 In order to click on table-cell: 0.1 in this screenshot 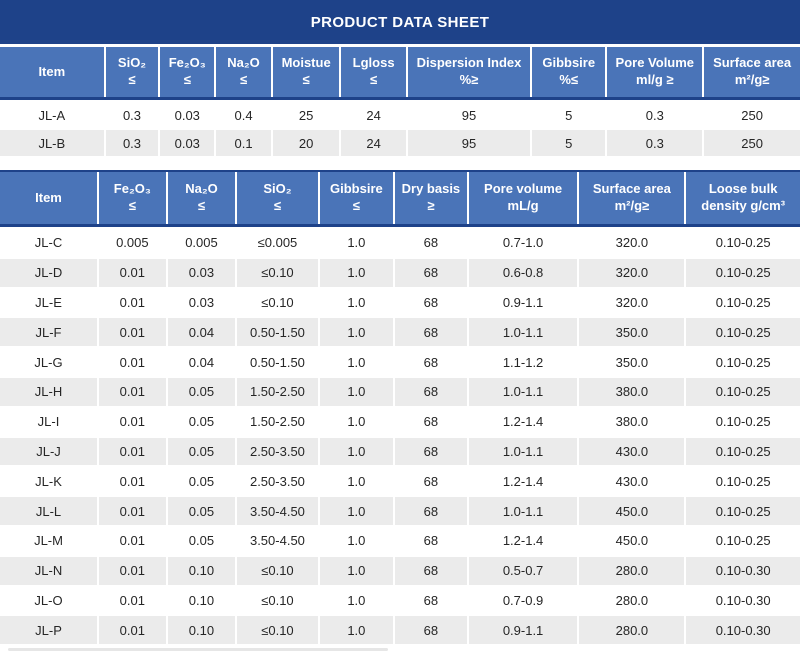, I will do `click(243, 143)`.